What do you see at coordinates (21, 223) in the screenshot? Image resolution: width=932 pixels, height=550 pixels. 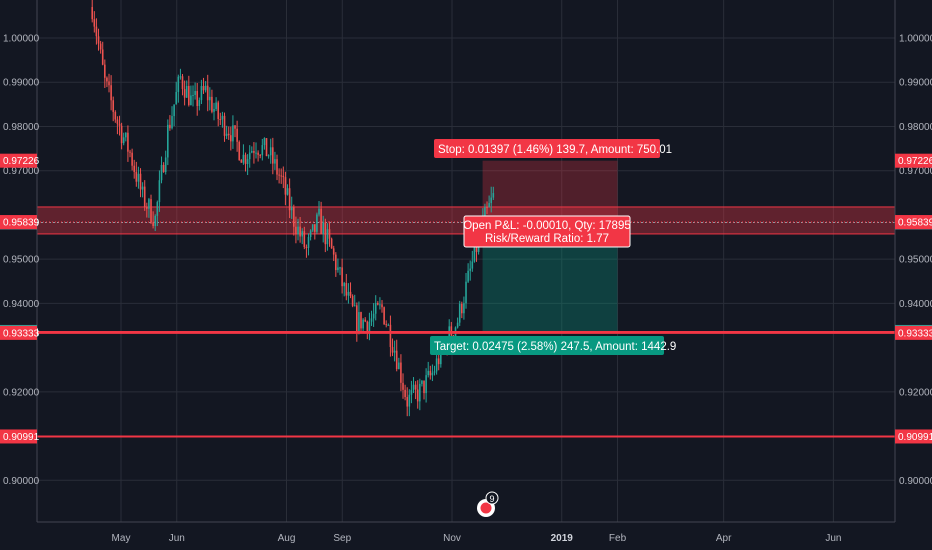 I see `price-badge-label-left: 0.95839` at bounding box center [21, 223].